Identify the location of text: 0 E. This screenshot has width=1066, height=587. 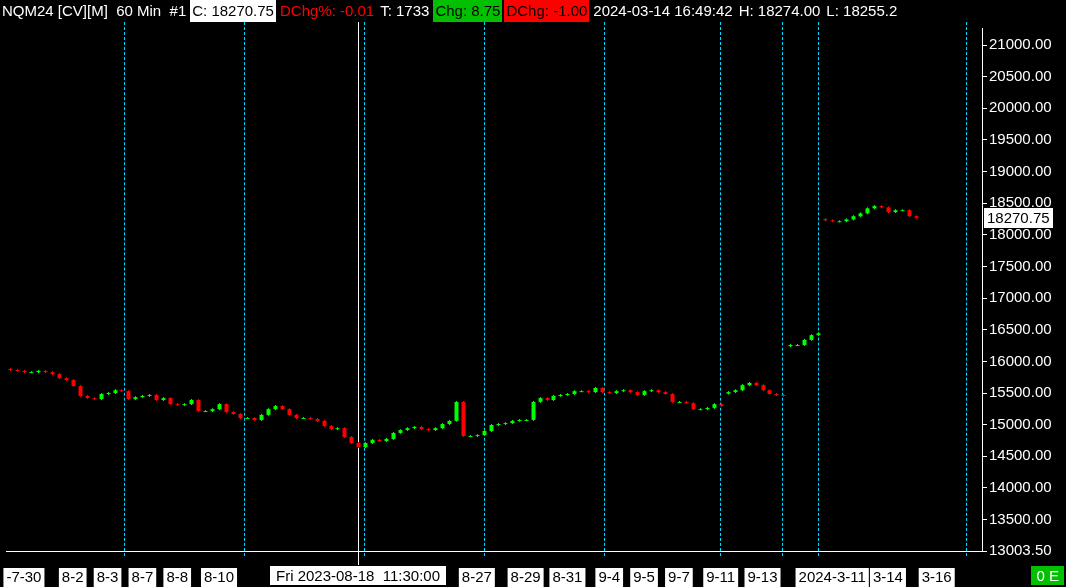
(1047, 575).